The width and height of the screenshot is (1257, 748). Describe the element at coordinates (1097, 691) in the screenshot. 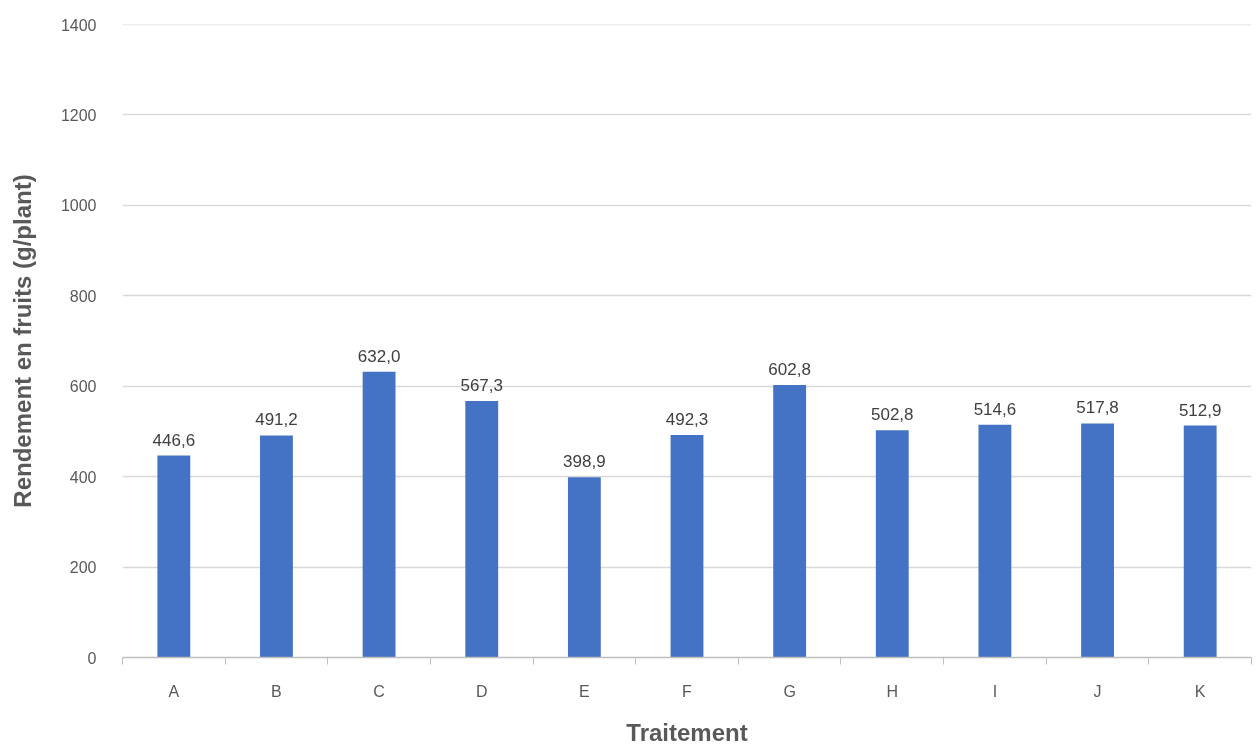

I see `x-tick-label: J` at that location.